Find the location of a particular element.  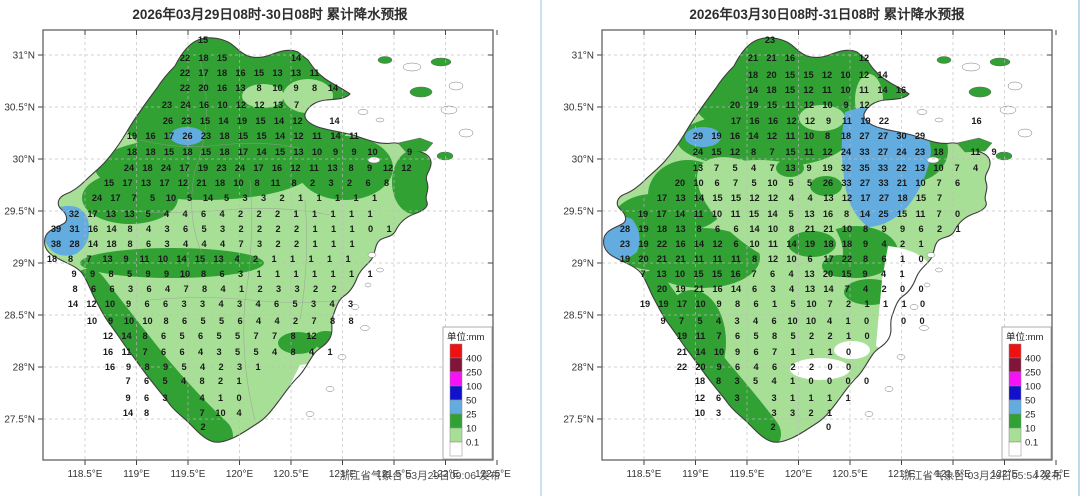

y-axis-label: 31°N is located at coordinates (24, 56).